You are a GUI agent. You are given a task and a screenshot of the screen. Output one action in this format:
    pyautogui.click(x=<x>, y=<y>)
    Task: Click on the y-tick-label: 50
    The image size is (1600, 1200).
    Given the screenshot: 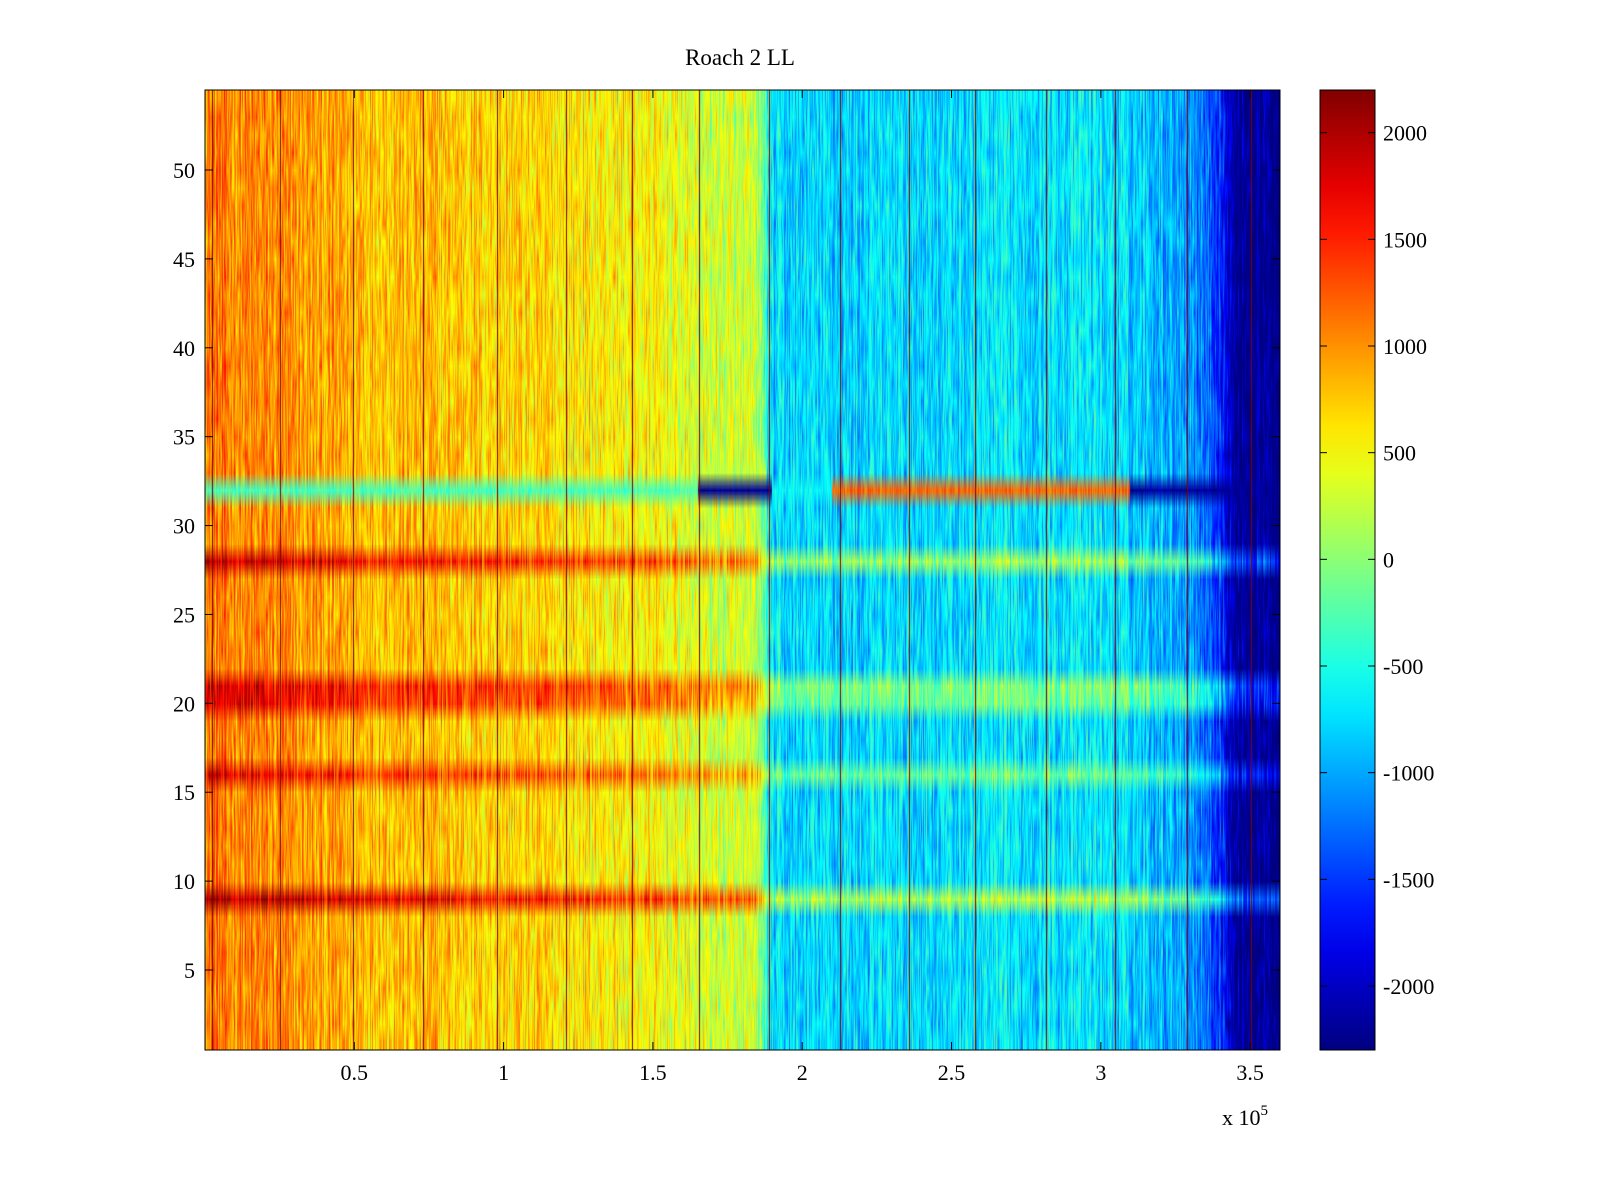 What is the action you would take?
    pyautogui.click(x=184, y=170)
    